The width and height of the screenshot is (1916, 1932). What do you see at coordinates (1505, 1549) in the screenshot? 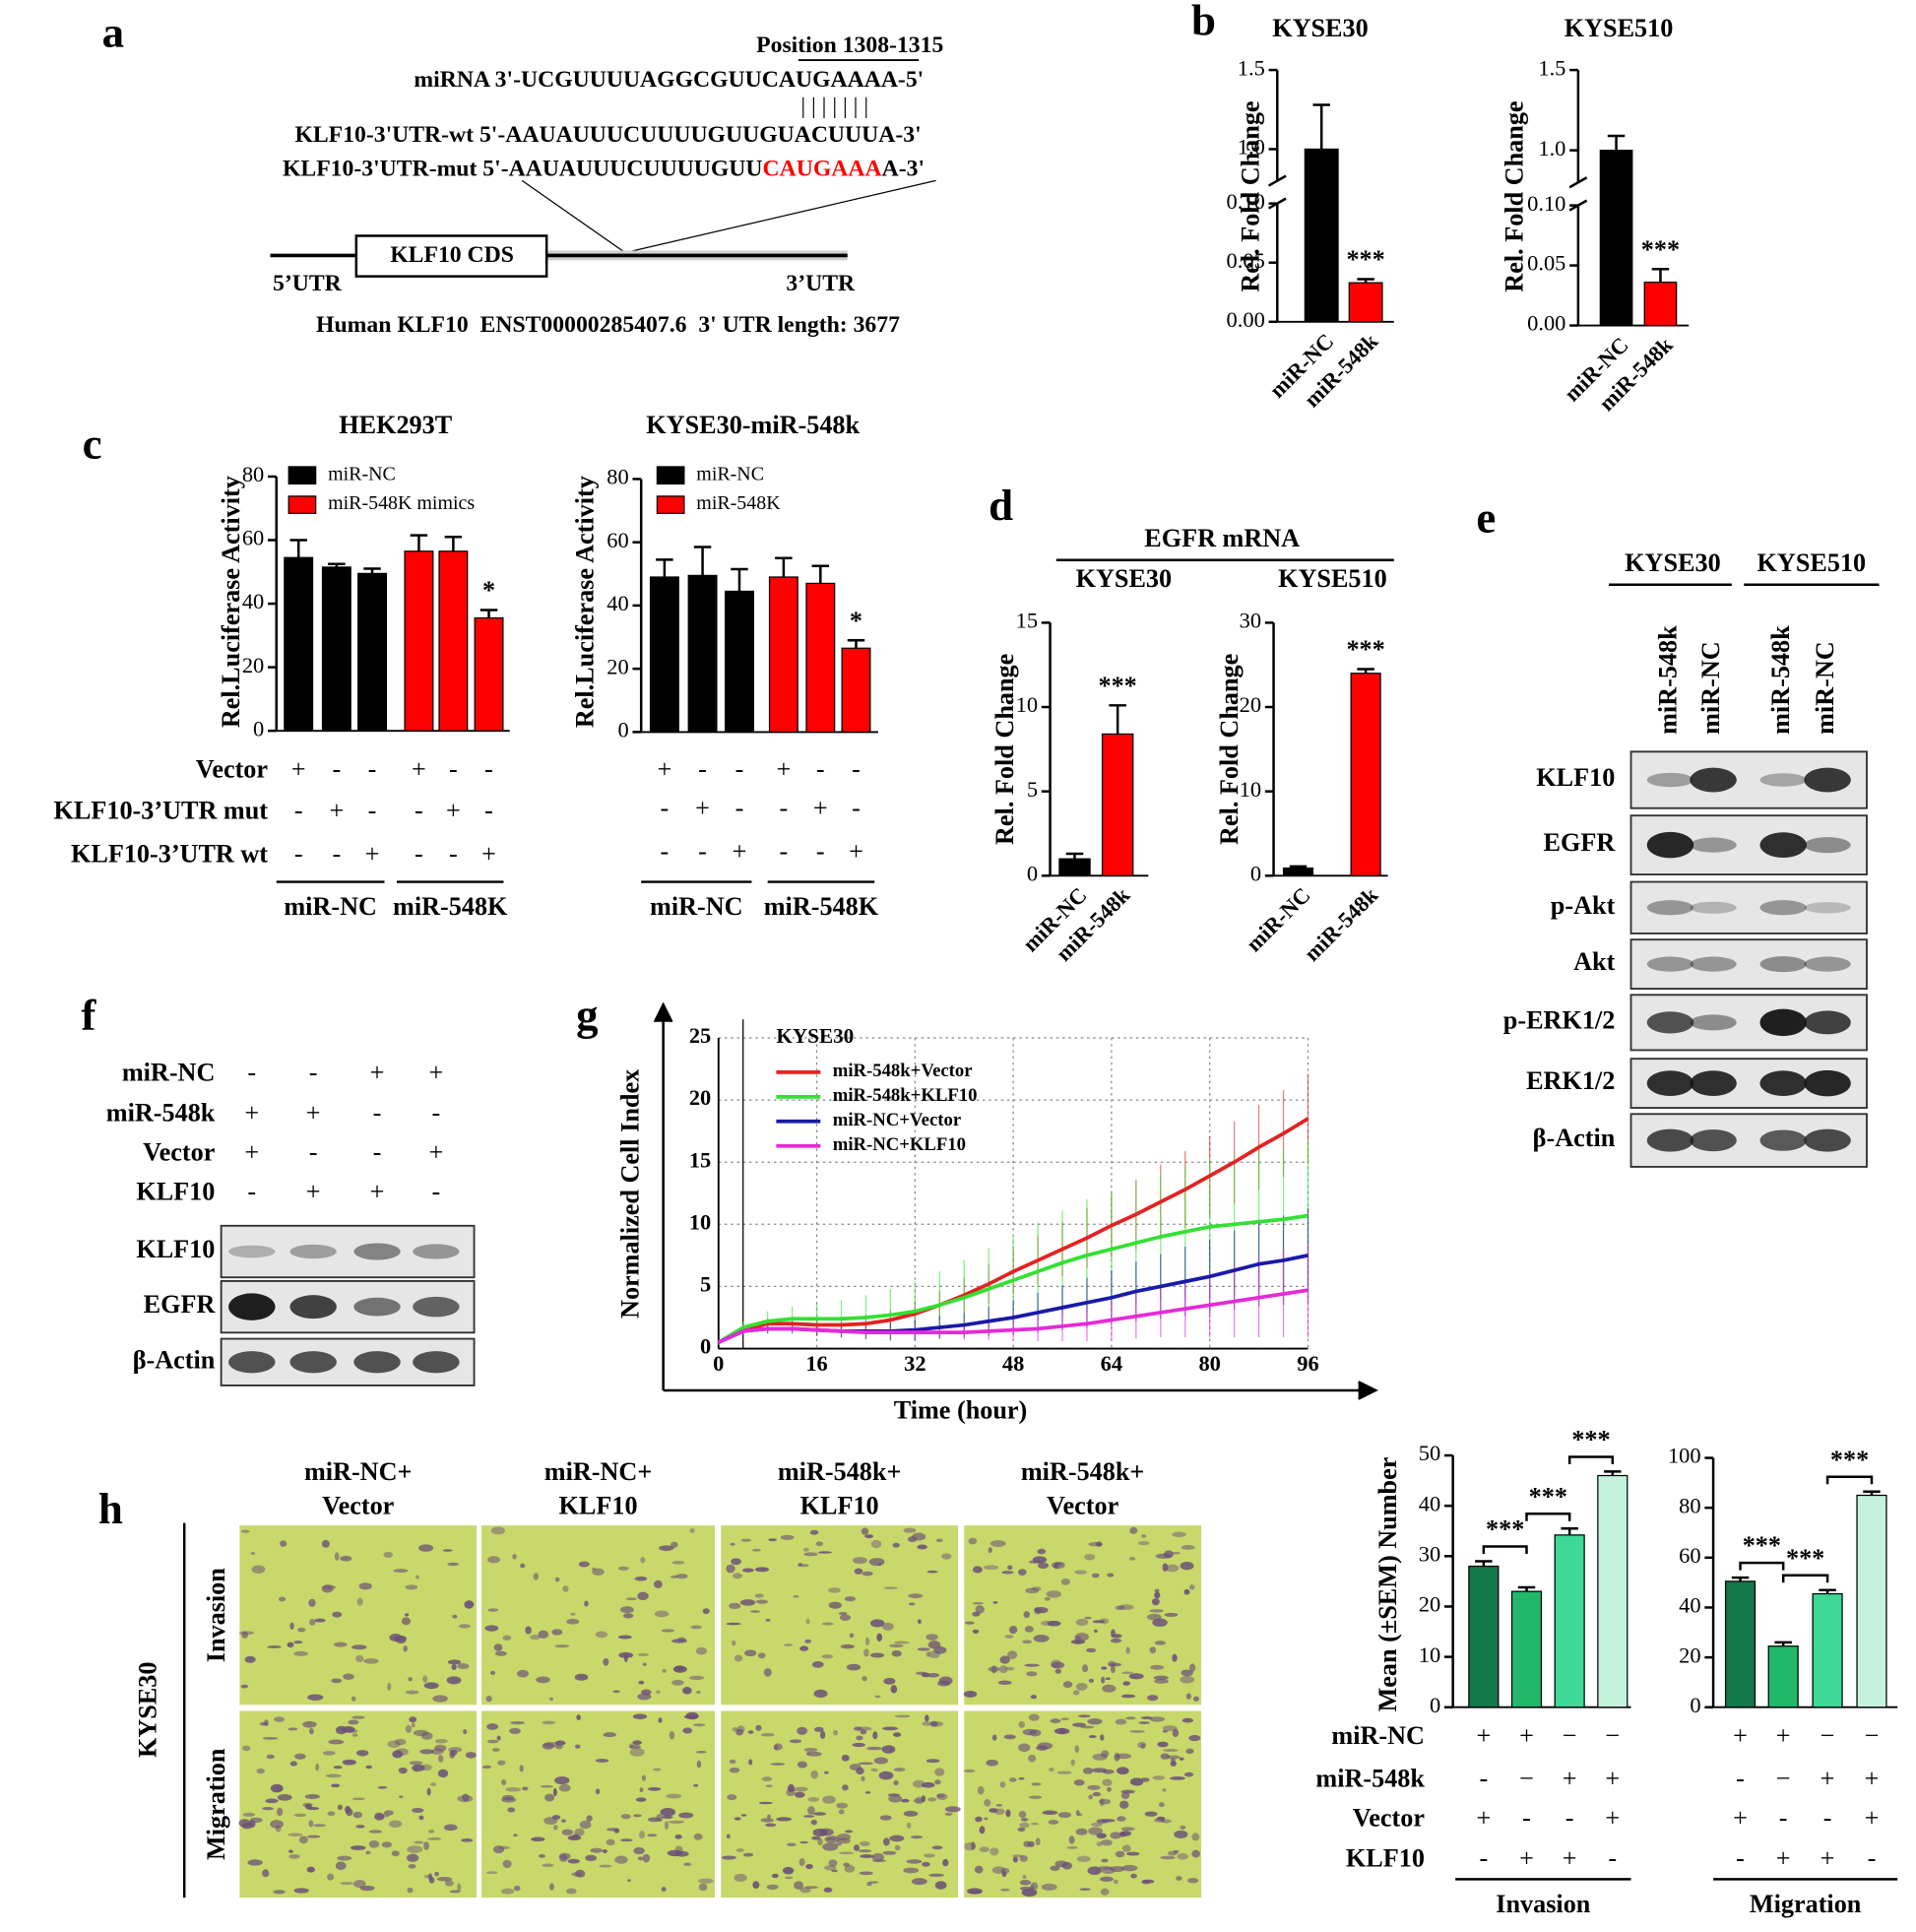
I see `significance-bracket` at bounding box center [1505, 1549].